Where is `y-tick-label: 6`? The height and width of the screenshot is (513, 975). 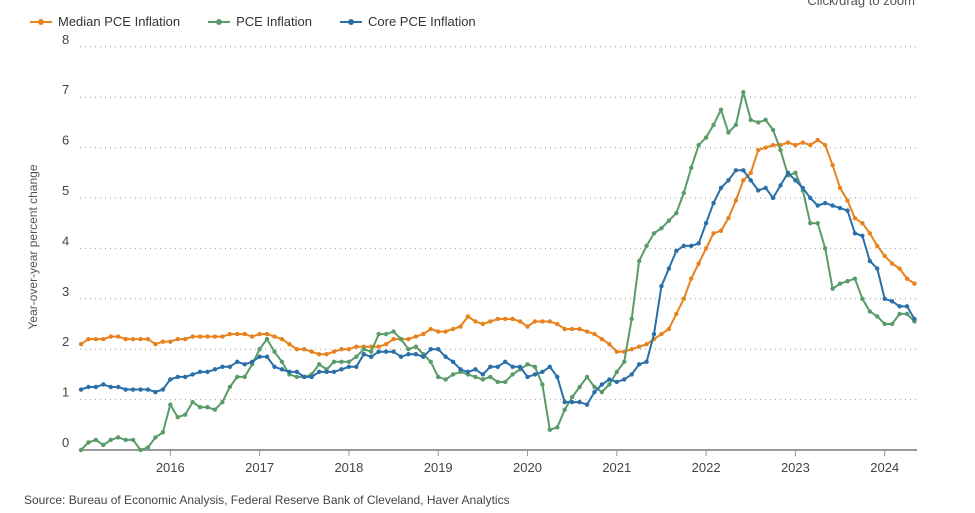 y-tick-label: 6 is located at coordinates (65, 140).